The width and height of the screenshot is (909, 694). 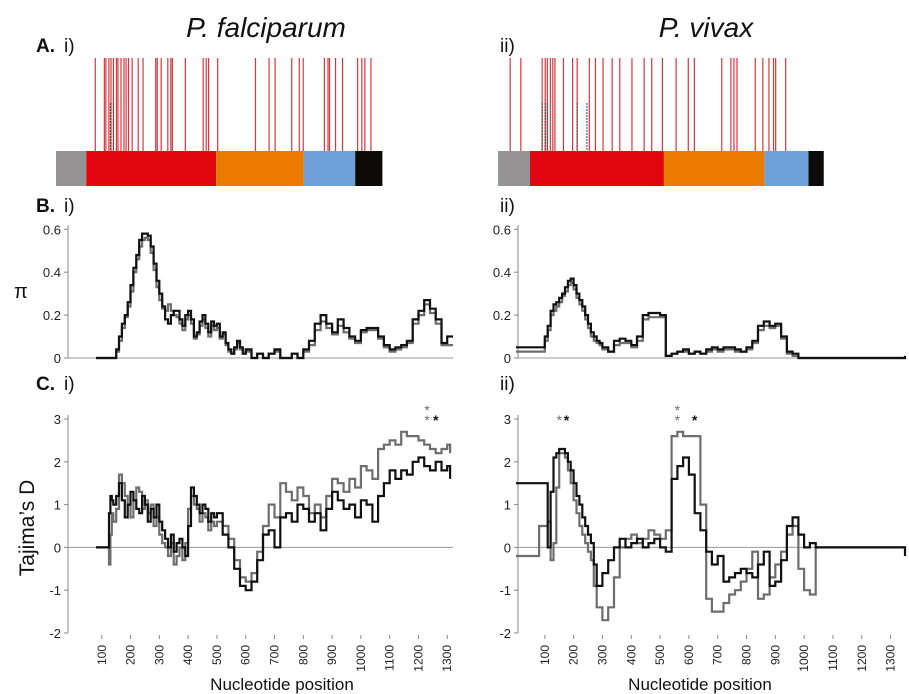 What do you see at coordinates (266, 27) in the screenshot?
I see `species-title-left: P. falciparum` at bounding box center [266, 27].